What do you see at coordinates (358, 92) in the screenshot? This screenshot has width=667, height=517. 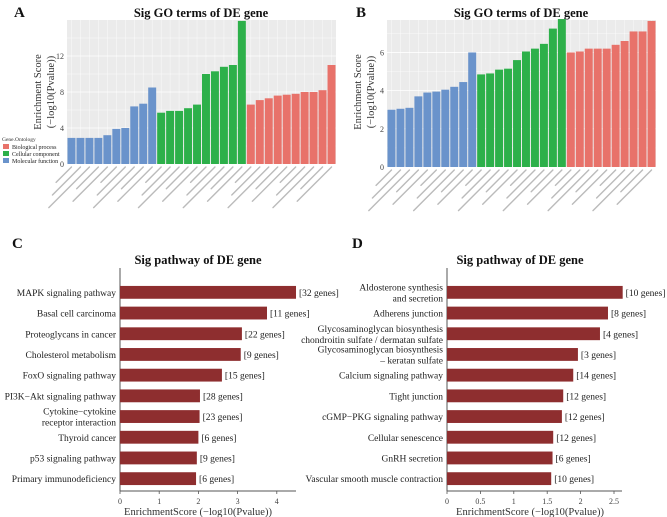 I see `y-axis-label-line-1: Enrichment Score` at bounding box center [358, 92].